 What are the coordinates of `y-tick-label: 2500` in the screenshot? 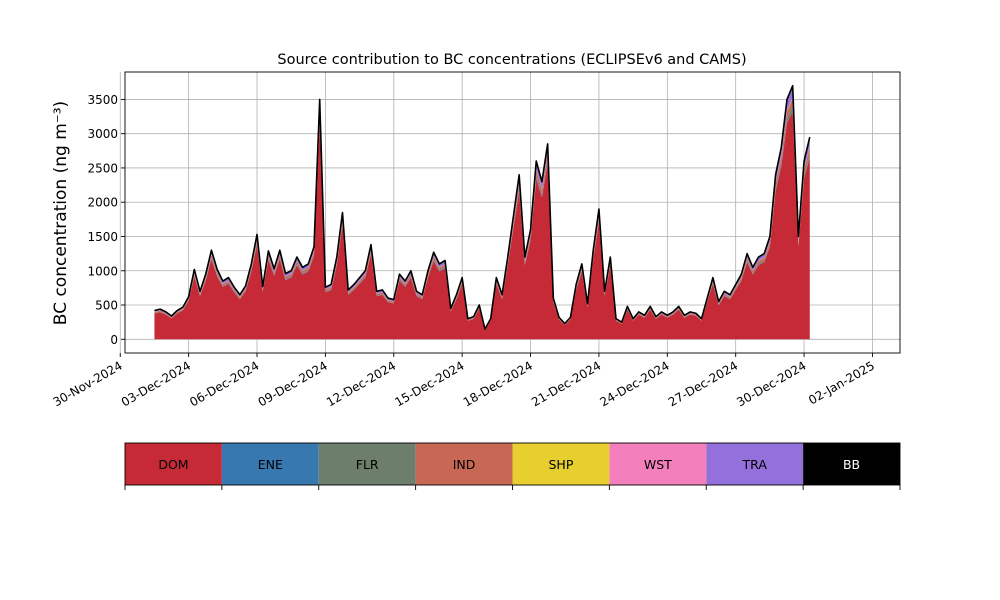 It's located at (102, 168).